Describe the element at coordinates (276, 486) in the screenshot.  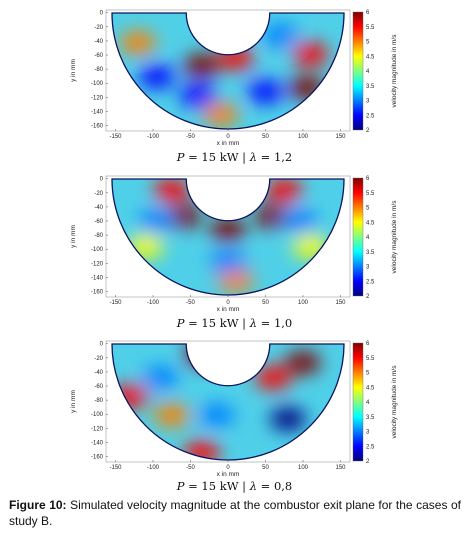
I see `caption-lambda-value: = 0,8` at that location.